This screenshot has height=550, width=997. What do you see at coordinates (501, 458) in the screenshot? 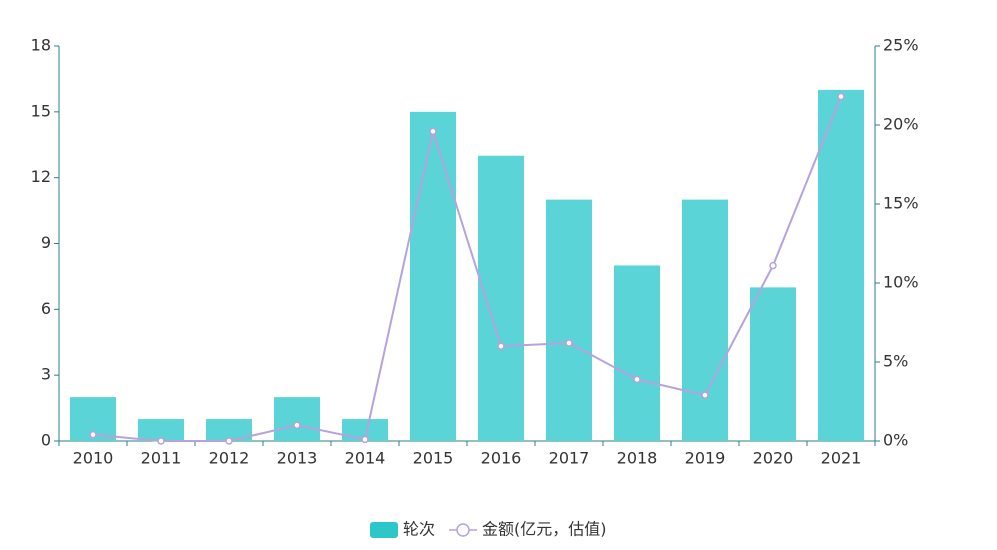
I see `x-tick-label: 2016` at bounding box center [501, 458].